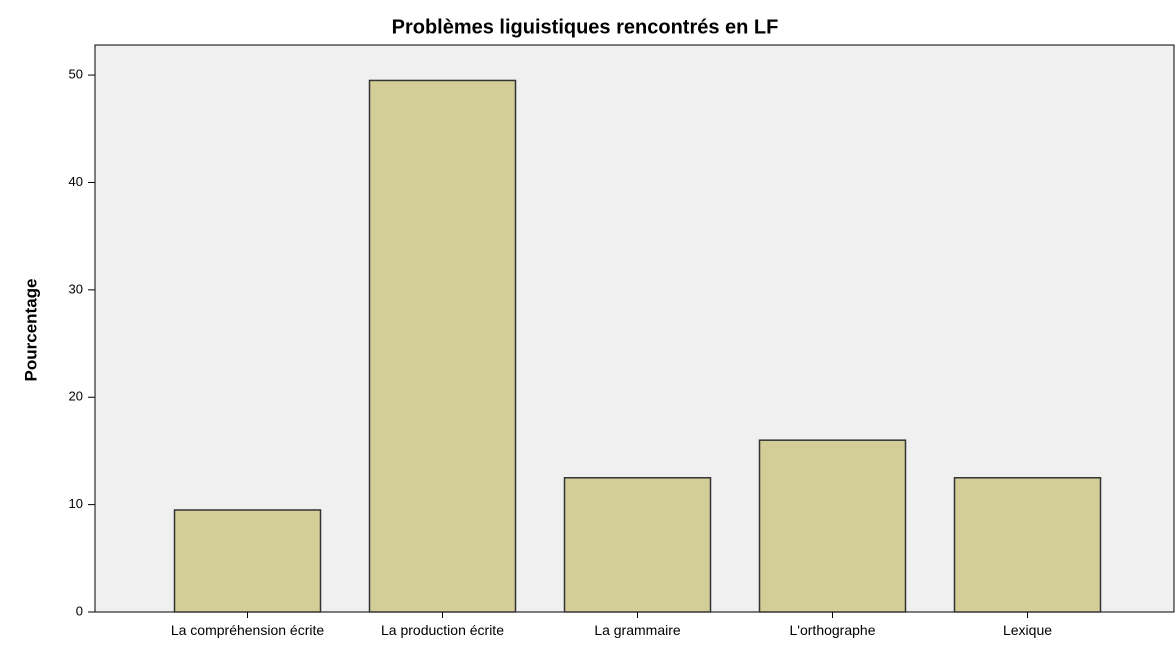 The image size is (1175, 653). Describe the element at coordinates (832, 630) in the screenshot. I see `x-tick-label: L'orthographe` at that location.